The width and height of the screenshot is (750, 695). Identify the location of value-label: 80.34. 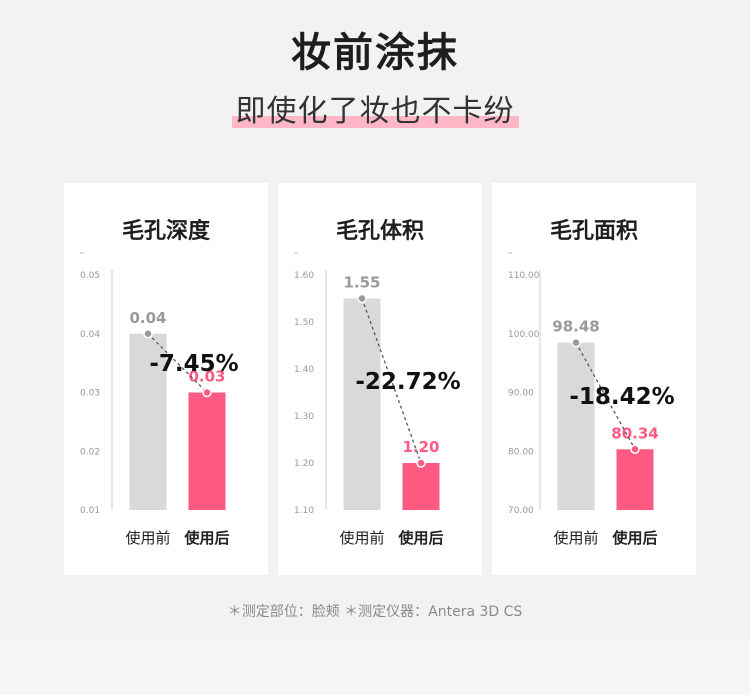
(634, 433).